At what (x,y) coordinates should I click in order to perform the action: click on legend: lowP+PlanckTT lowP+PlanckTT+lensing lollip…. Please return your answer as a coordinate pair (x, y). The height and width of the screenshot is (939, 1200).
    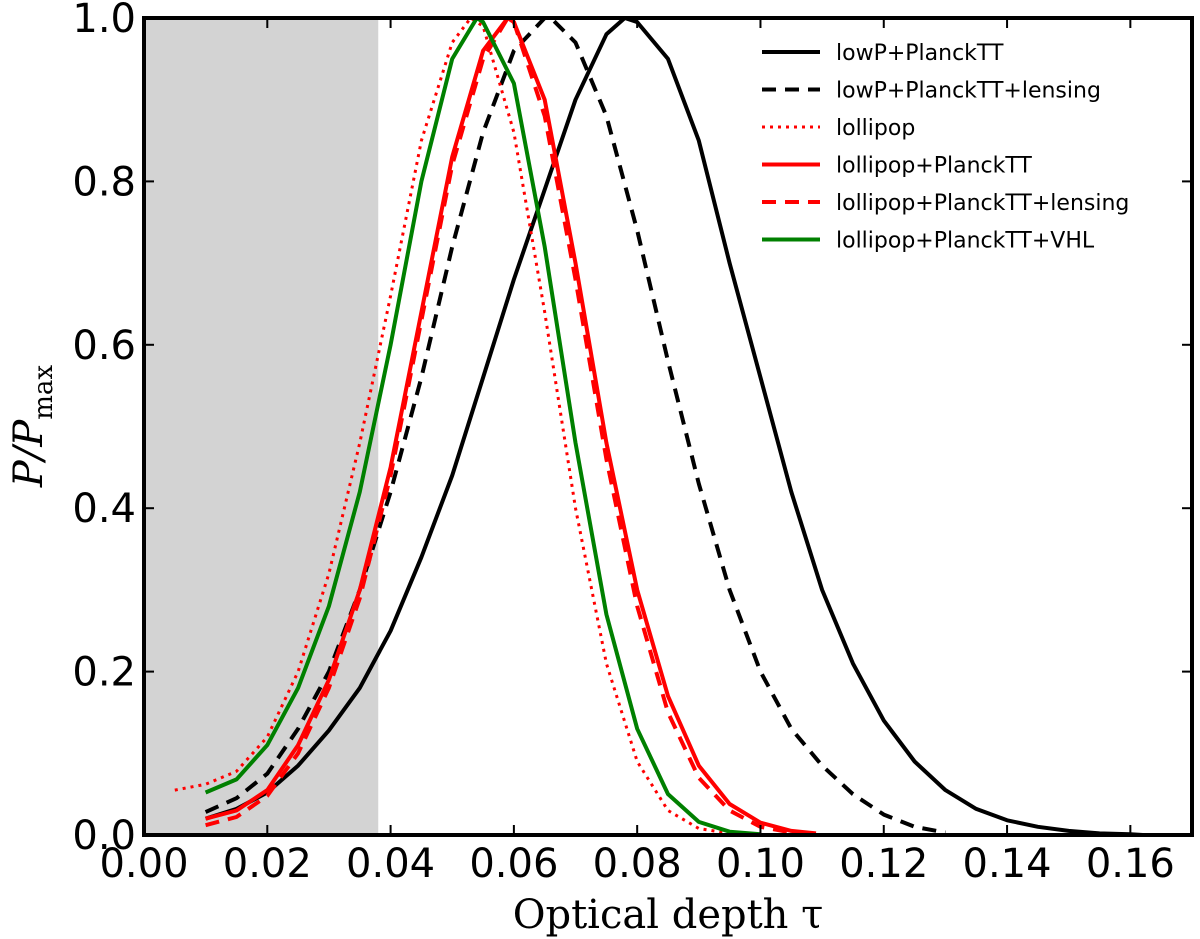
    Looking at the image, I should click on (945, 147).